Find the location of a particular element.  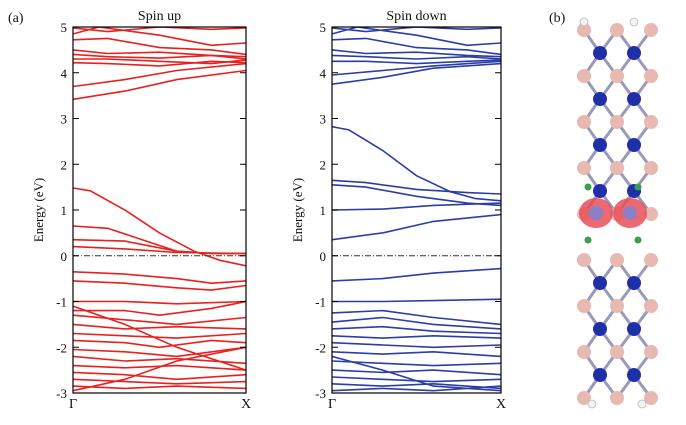

panel-label-a: (a) is located at coordinates (16, 18).